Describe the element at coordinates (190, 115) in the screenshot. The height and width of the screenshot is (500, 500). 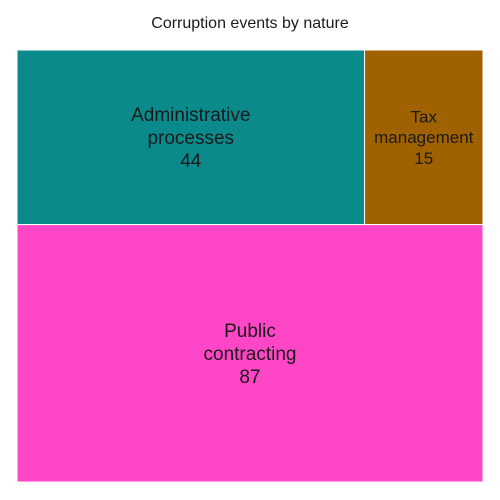
I see `tile-label-line: Administrative` at that location.